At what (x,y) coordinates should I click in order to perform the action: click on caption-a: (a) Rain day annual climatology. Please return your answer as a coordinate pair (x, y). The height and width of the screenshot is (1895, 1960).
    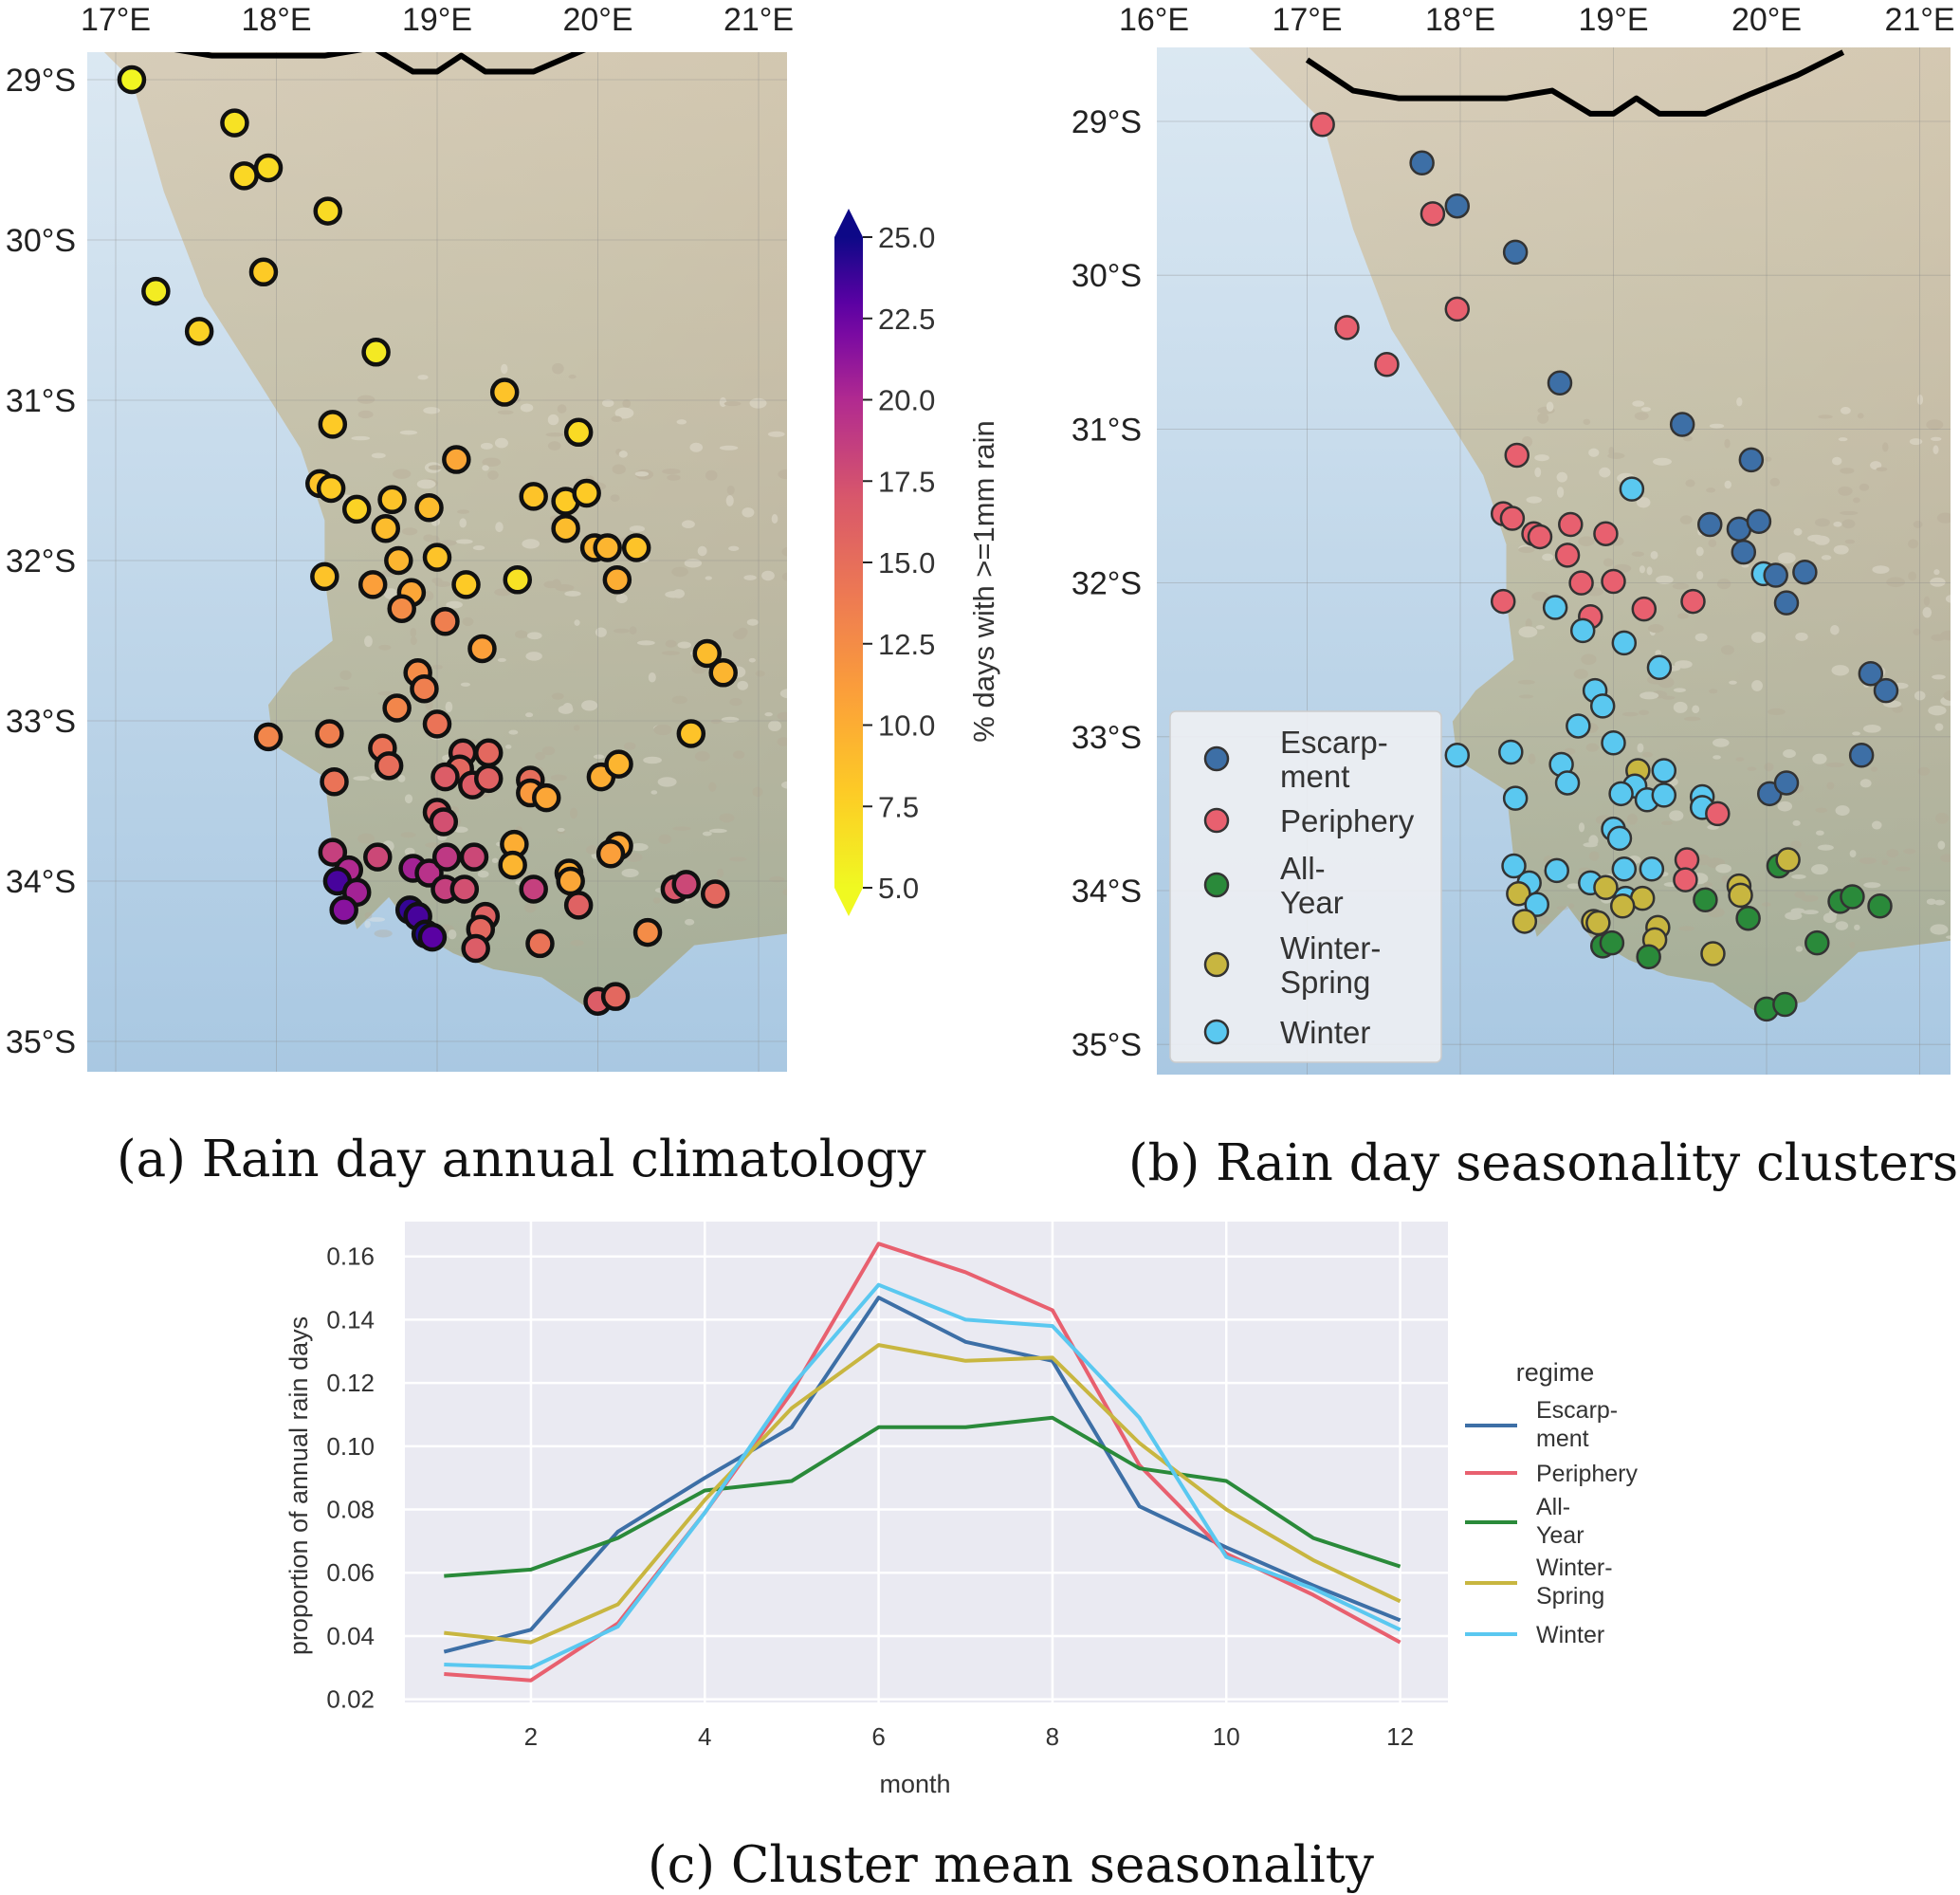
    Looking at the image, I should click on (521, 1160).